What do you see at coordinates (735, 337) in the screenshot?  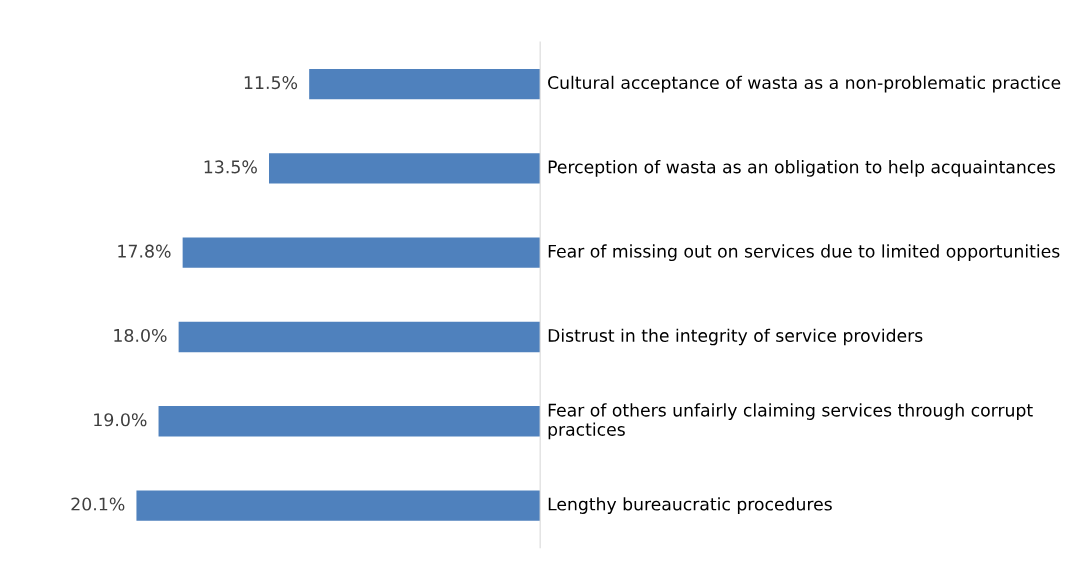 I see `y-tick-label: Distrust in the integrity of service providers` at bounding box center [735, 337].